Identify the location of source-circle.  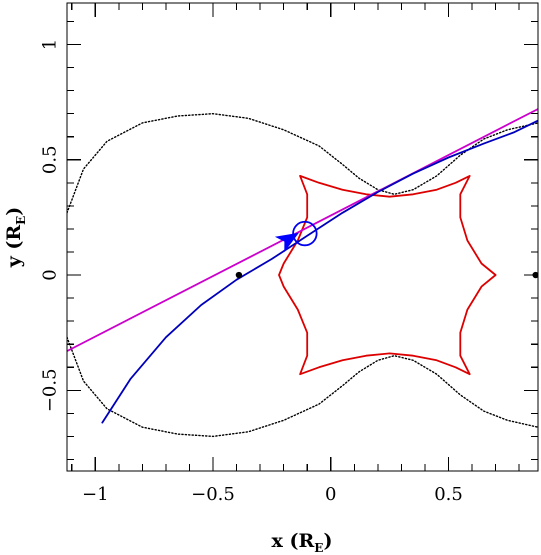
(305, 233).